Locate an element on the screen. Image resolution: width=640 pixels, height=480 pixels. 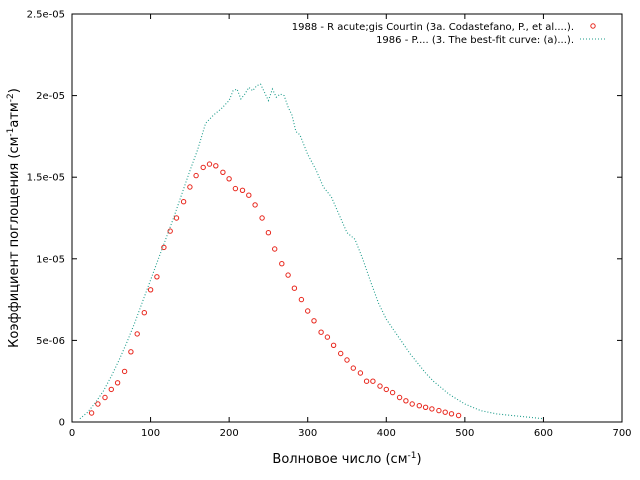
y-tick-label: 2.5e-05 is located at coordinates (46, 15).